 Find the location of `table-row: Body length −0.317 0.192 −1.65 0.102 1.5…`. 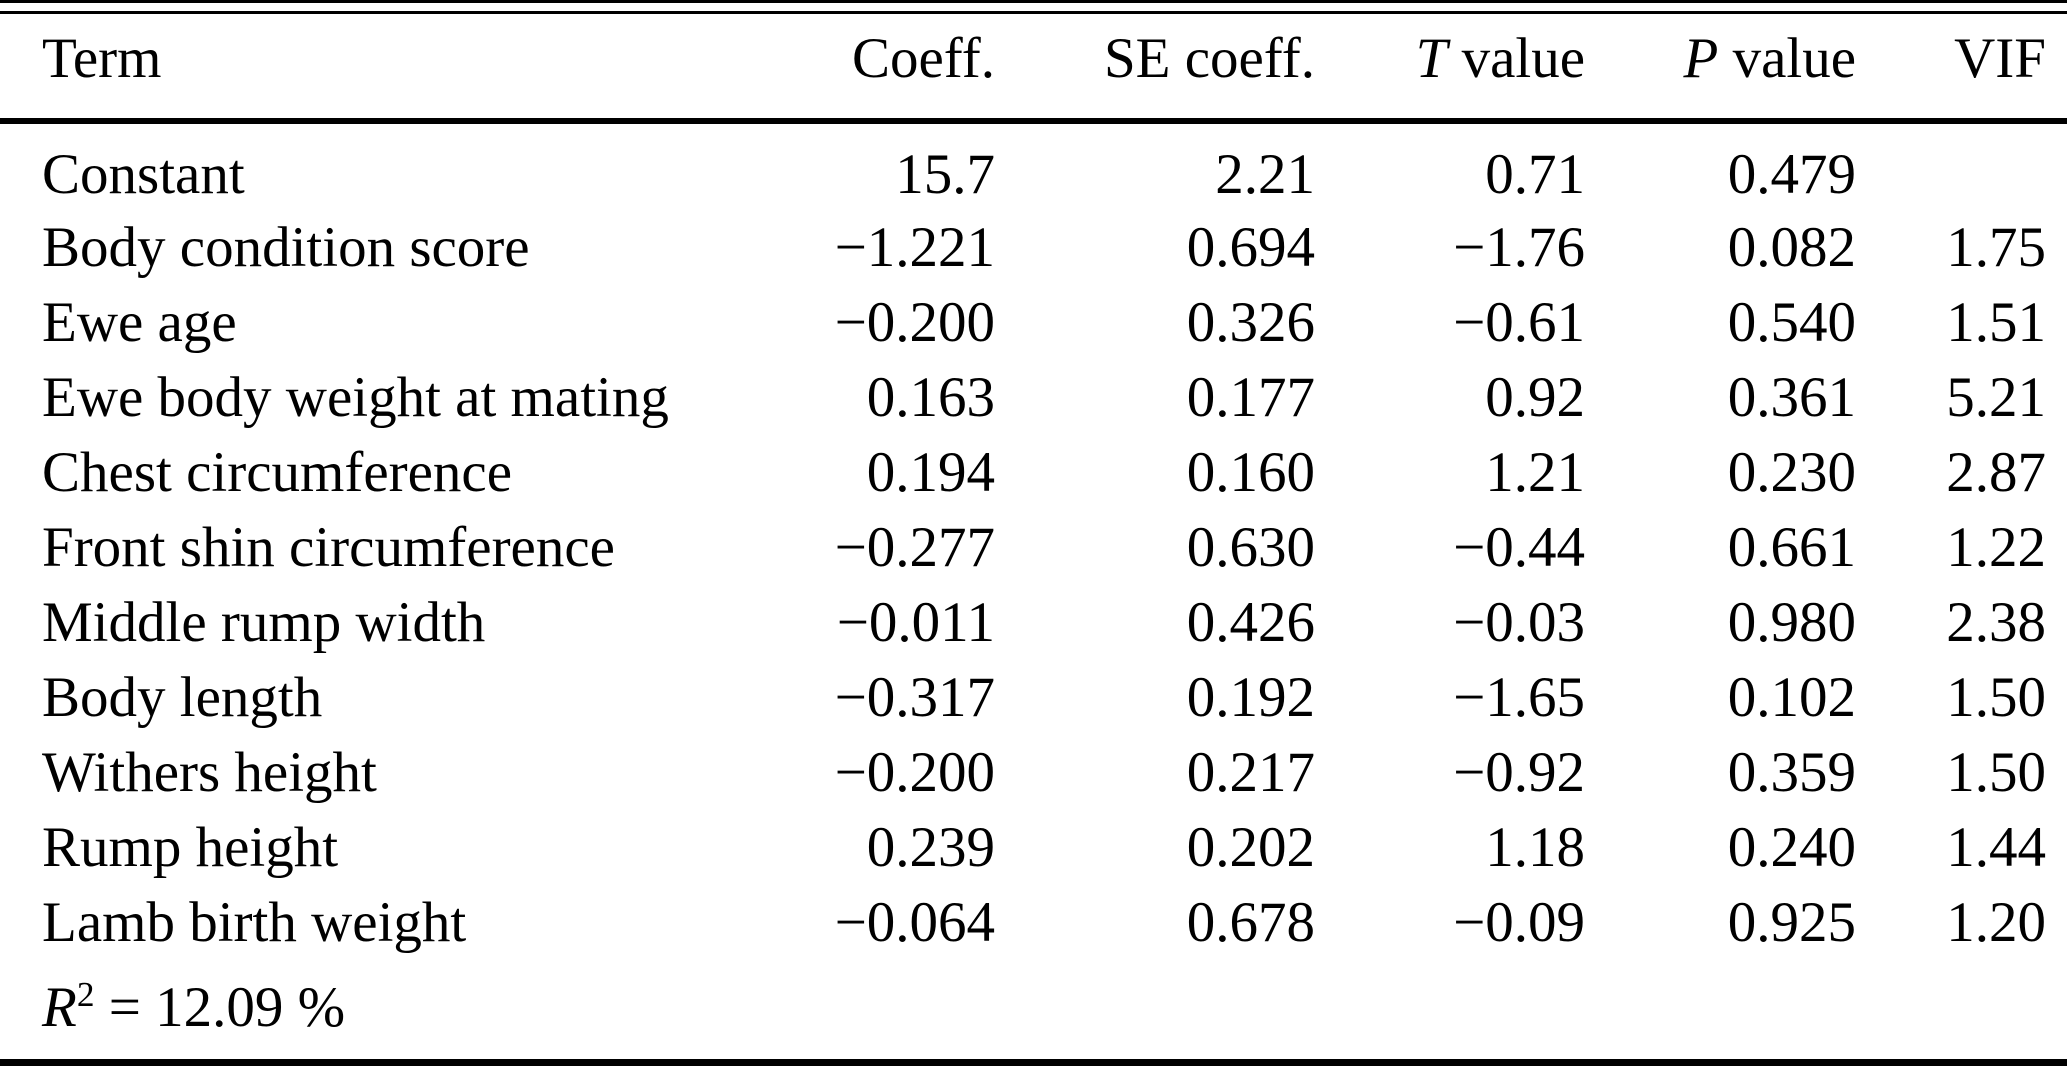

table-row: Body length −0.317 0.192 −1.65 0.102 1.5… is located at coordinates (1033, 697).